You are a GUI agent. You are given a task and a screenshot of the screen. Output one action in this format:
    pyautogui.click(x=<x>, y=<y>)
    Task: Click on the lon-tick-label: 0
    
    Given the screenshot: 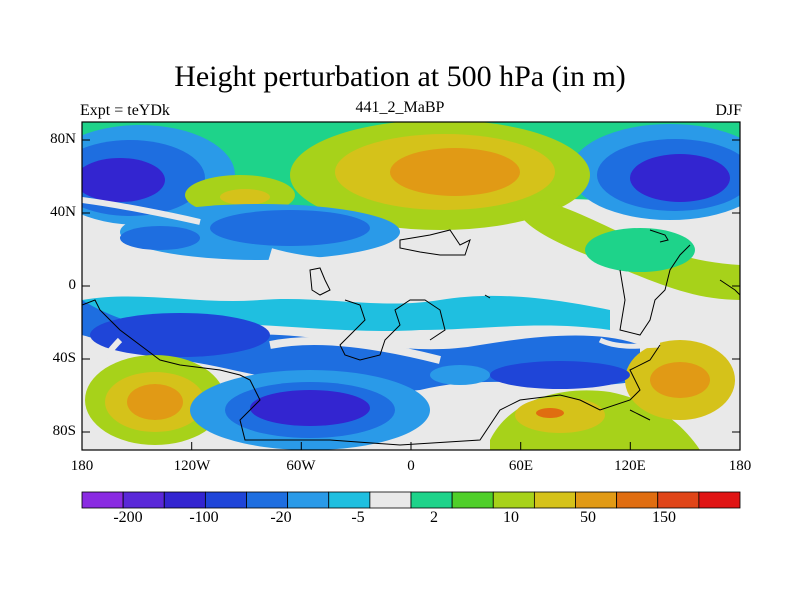 What is the action you would take?
    pyautogui.click(x=411, y=466)
    